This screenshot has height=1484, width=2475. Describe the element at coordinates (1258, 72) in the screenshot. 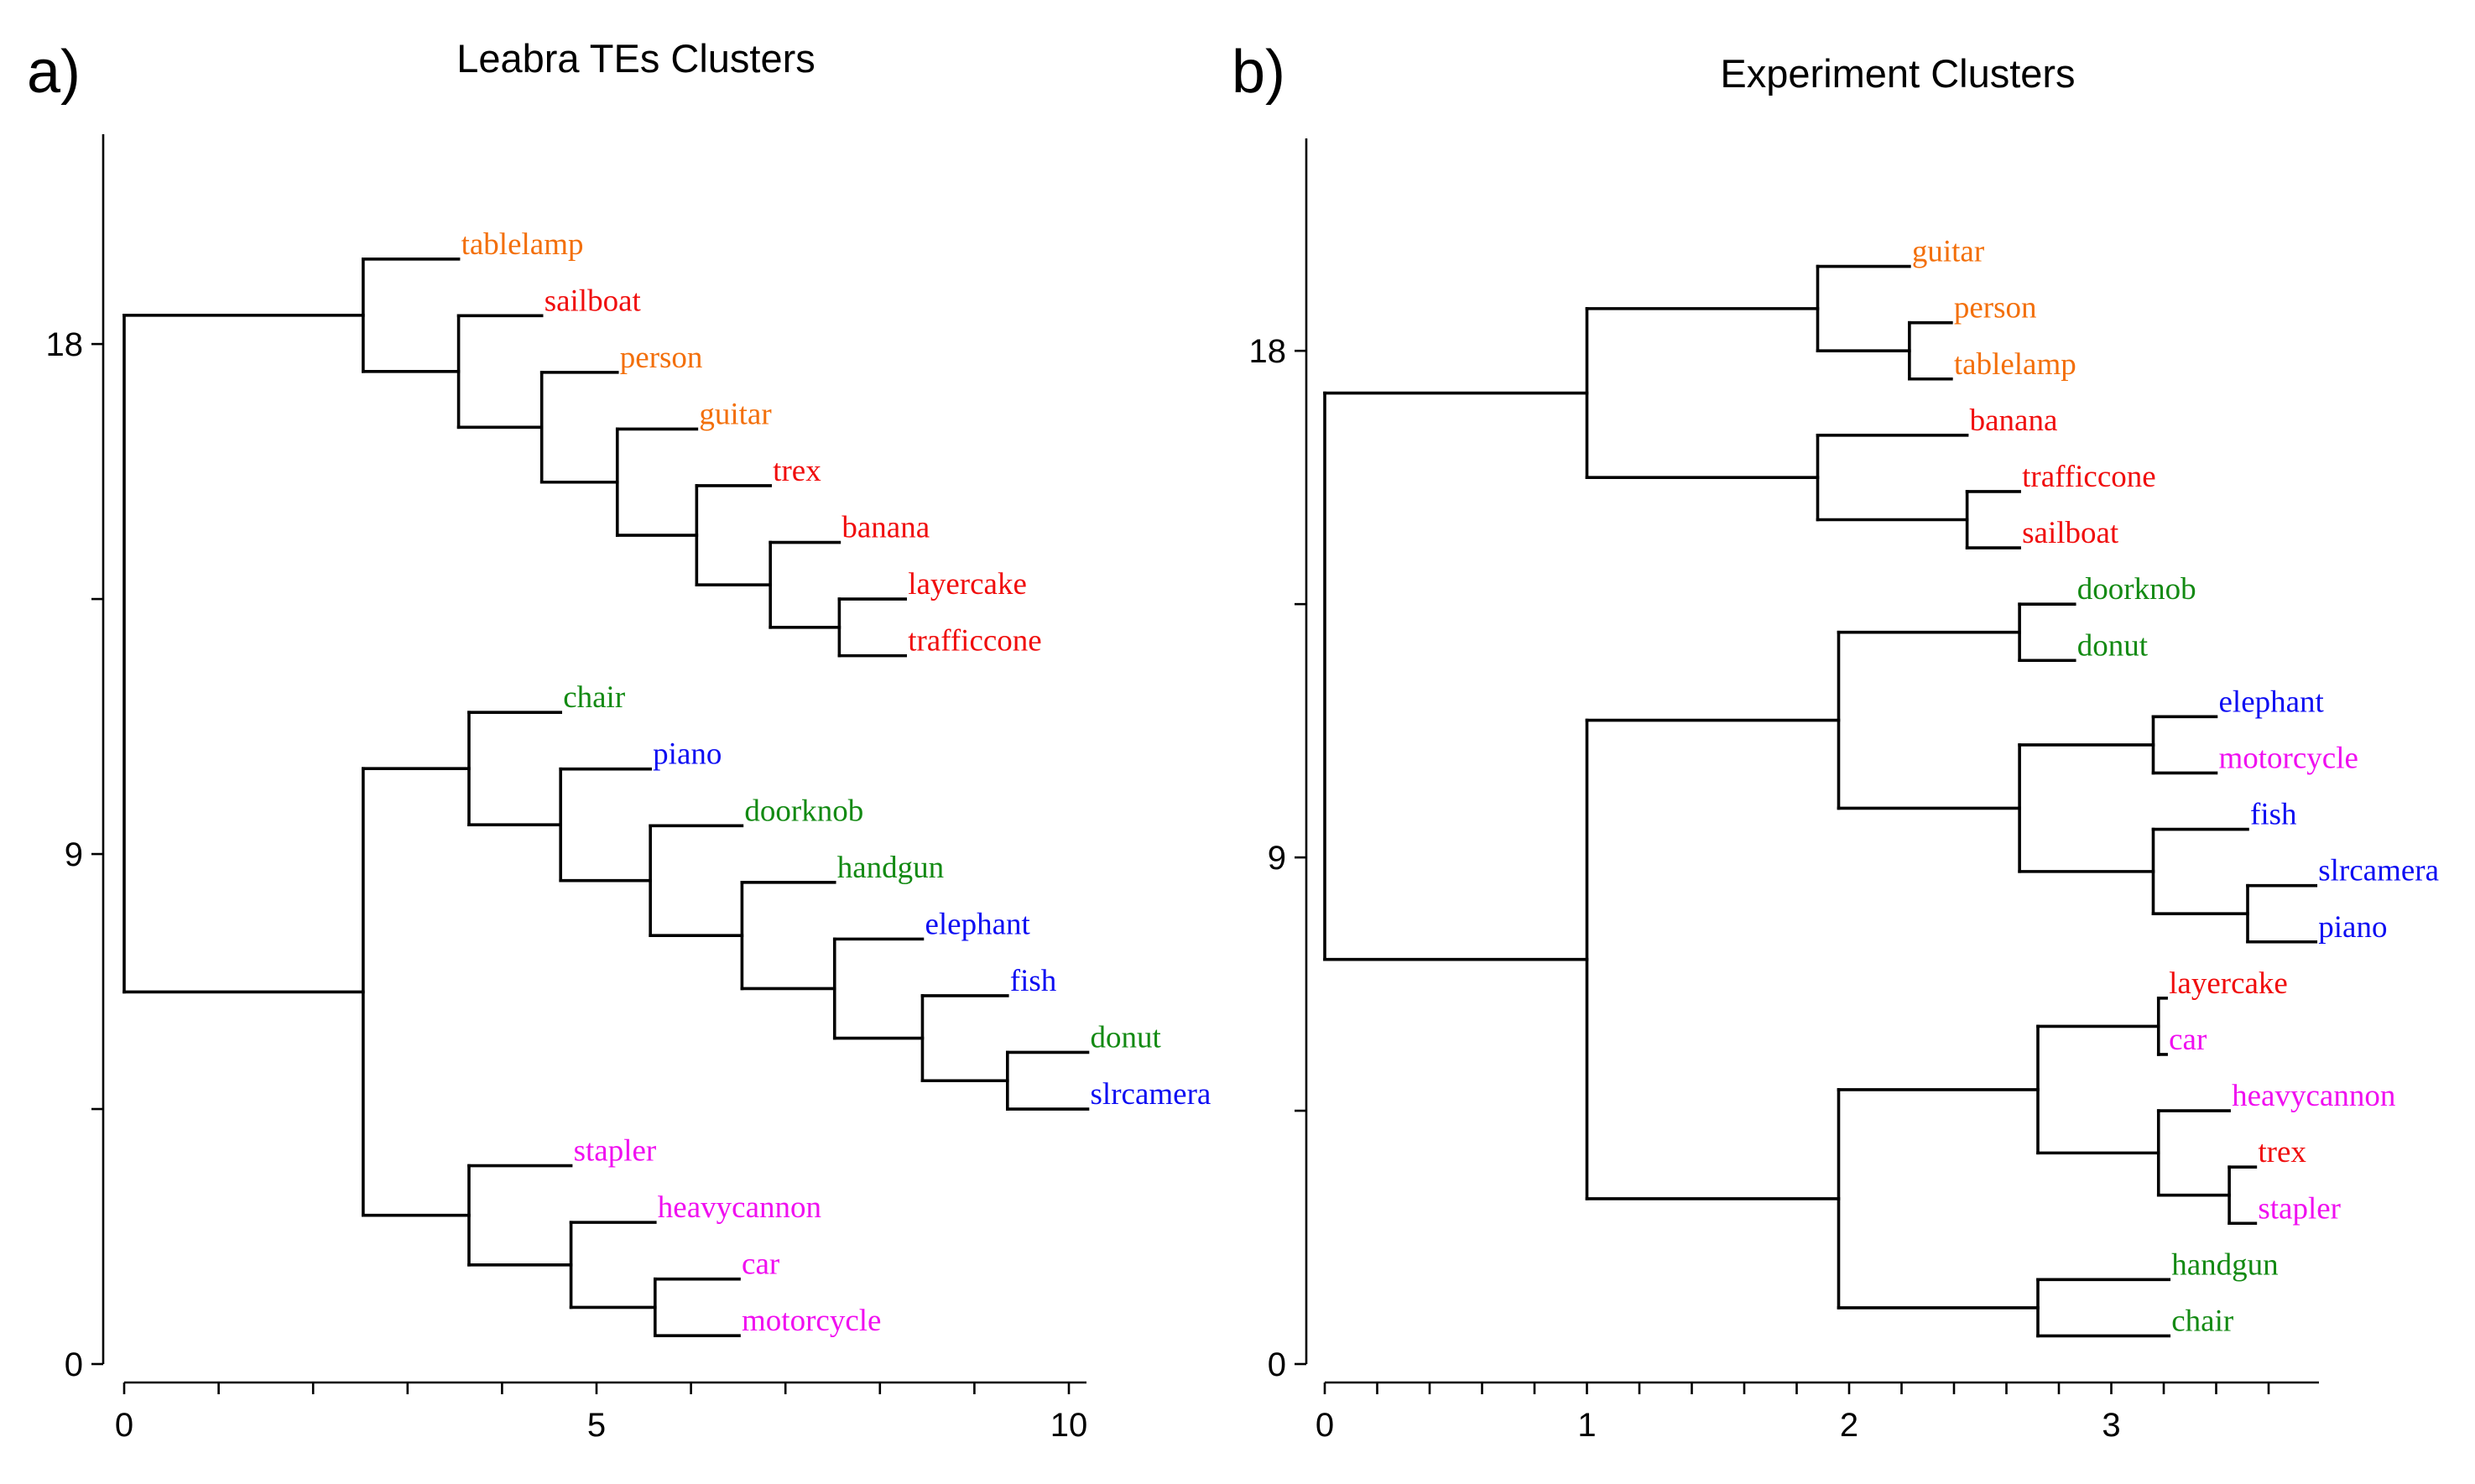

I see `panel-label: b)` at that location.